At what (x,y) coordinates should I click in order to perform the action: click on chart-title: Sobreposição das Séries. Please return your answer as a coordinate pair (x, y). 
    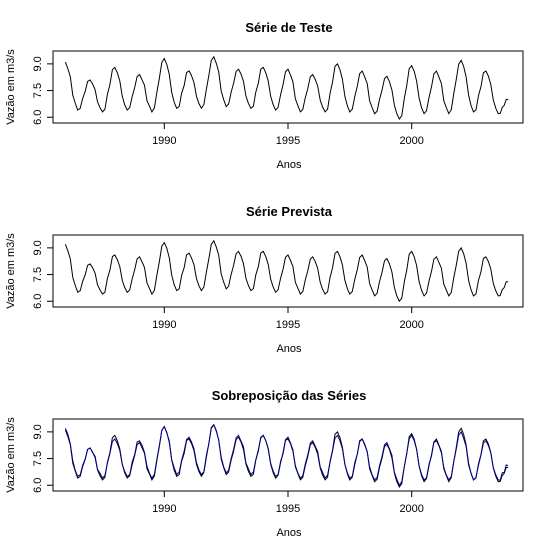
    Looking at the image, I should click on (289, 395).